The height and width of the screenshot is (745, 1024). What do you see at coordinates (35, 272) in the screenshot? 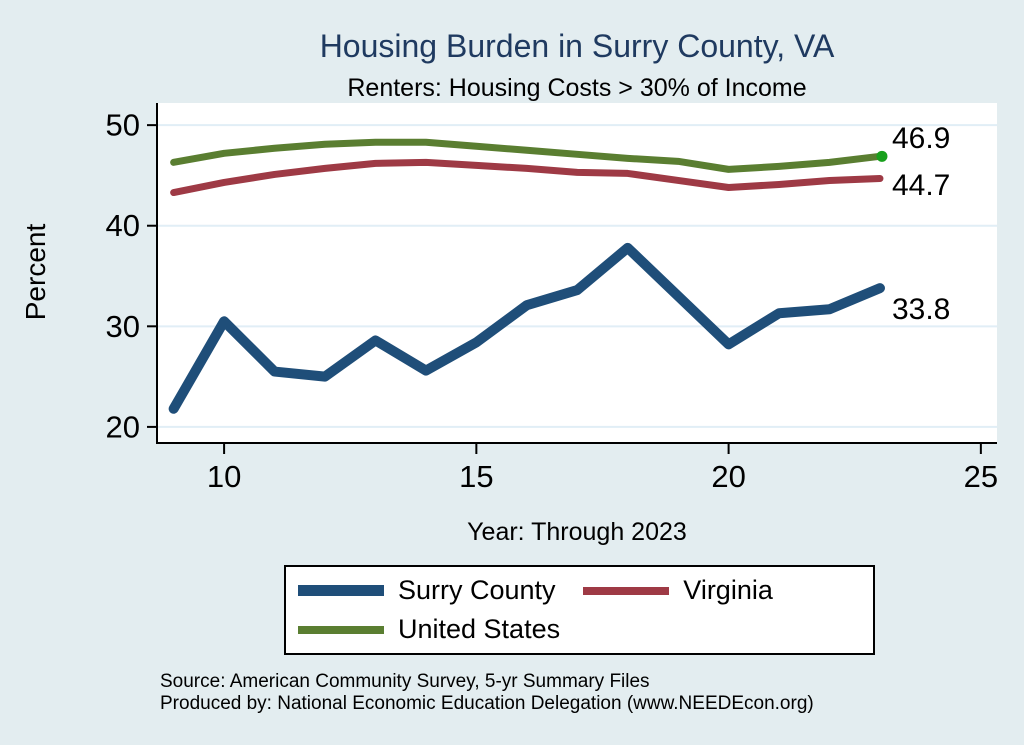
I see `y-axis-title: Percent` at bounding box center [35, 272].